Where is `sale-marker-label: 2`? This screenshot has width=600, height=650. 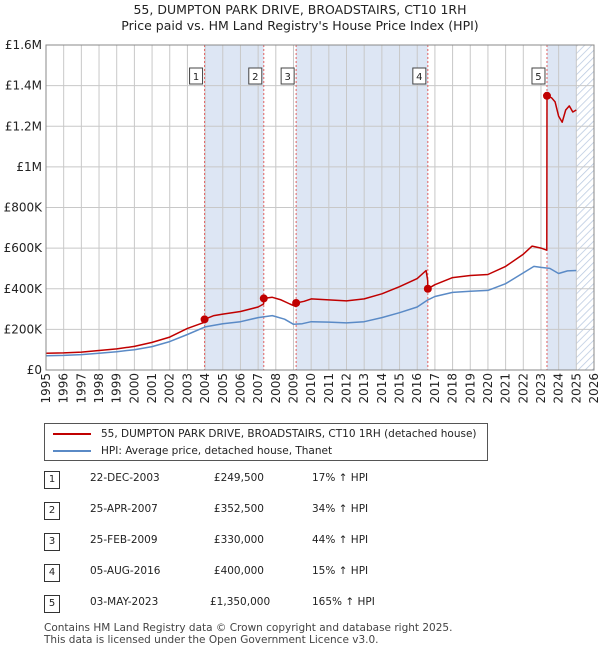
sale-marker-label: 2 is located at coordinates (255, 77).